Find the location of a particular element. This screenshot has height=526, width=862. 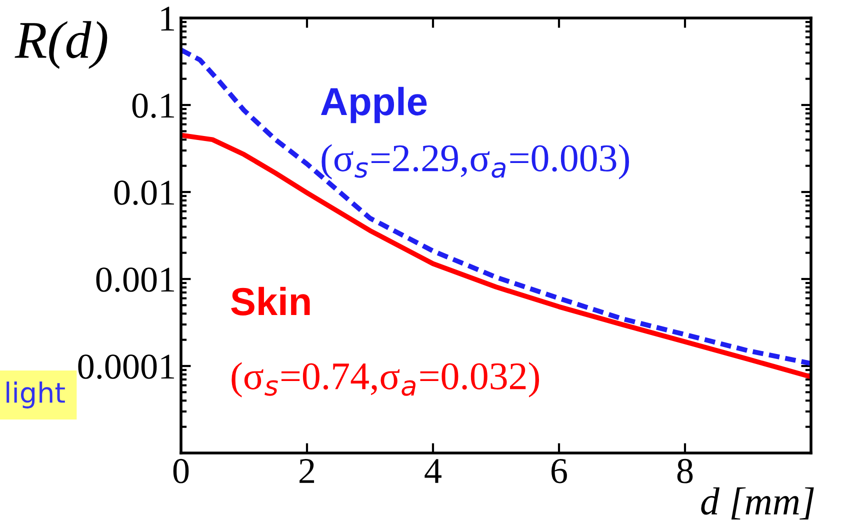

x-tick-label: 8 is located at coordinates (685, 471).